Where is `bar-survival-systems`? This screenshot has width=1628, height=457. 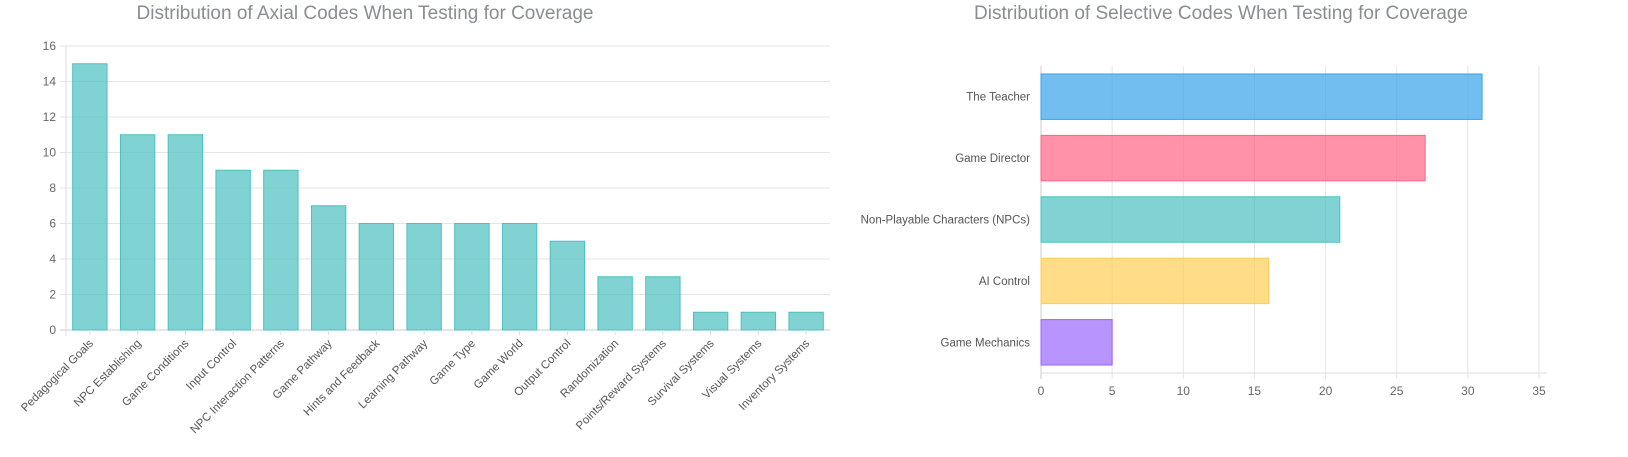 bar-survival-systems is located at coordinates (710, 321).